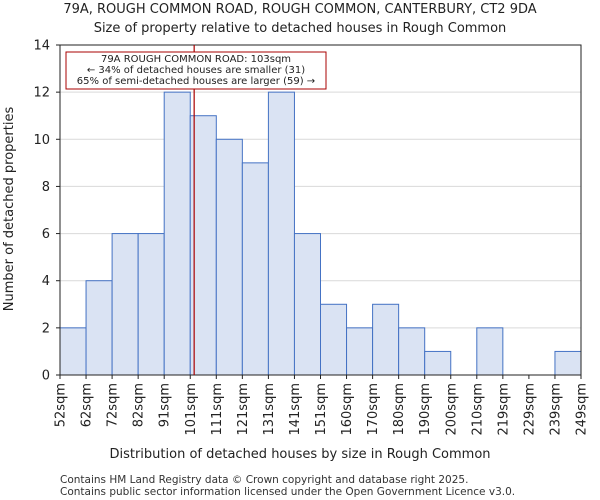 The height and width of the screenshot is (500, 600). I want to click on bar-160sqm, so click(360, 351).